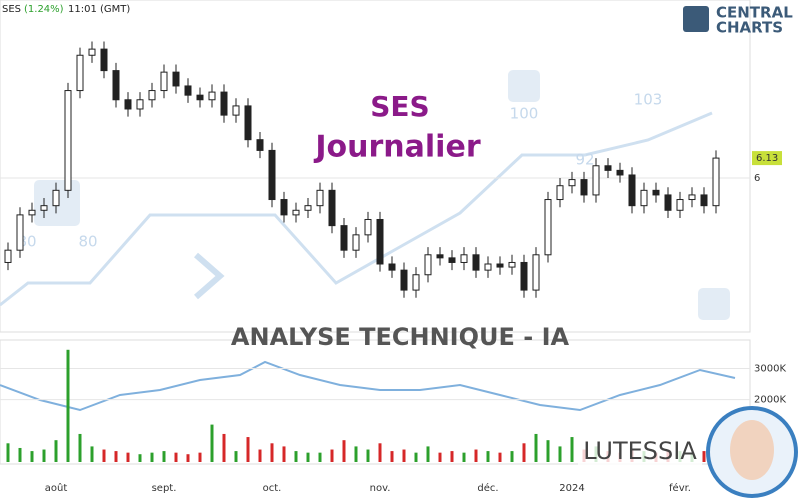  Describe the element at coordinates (648, 100) in the screenshot. I see `decor-label: 103` at that location.